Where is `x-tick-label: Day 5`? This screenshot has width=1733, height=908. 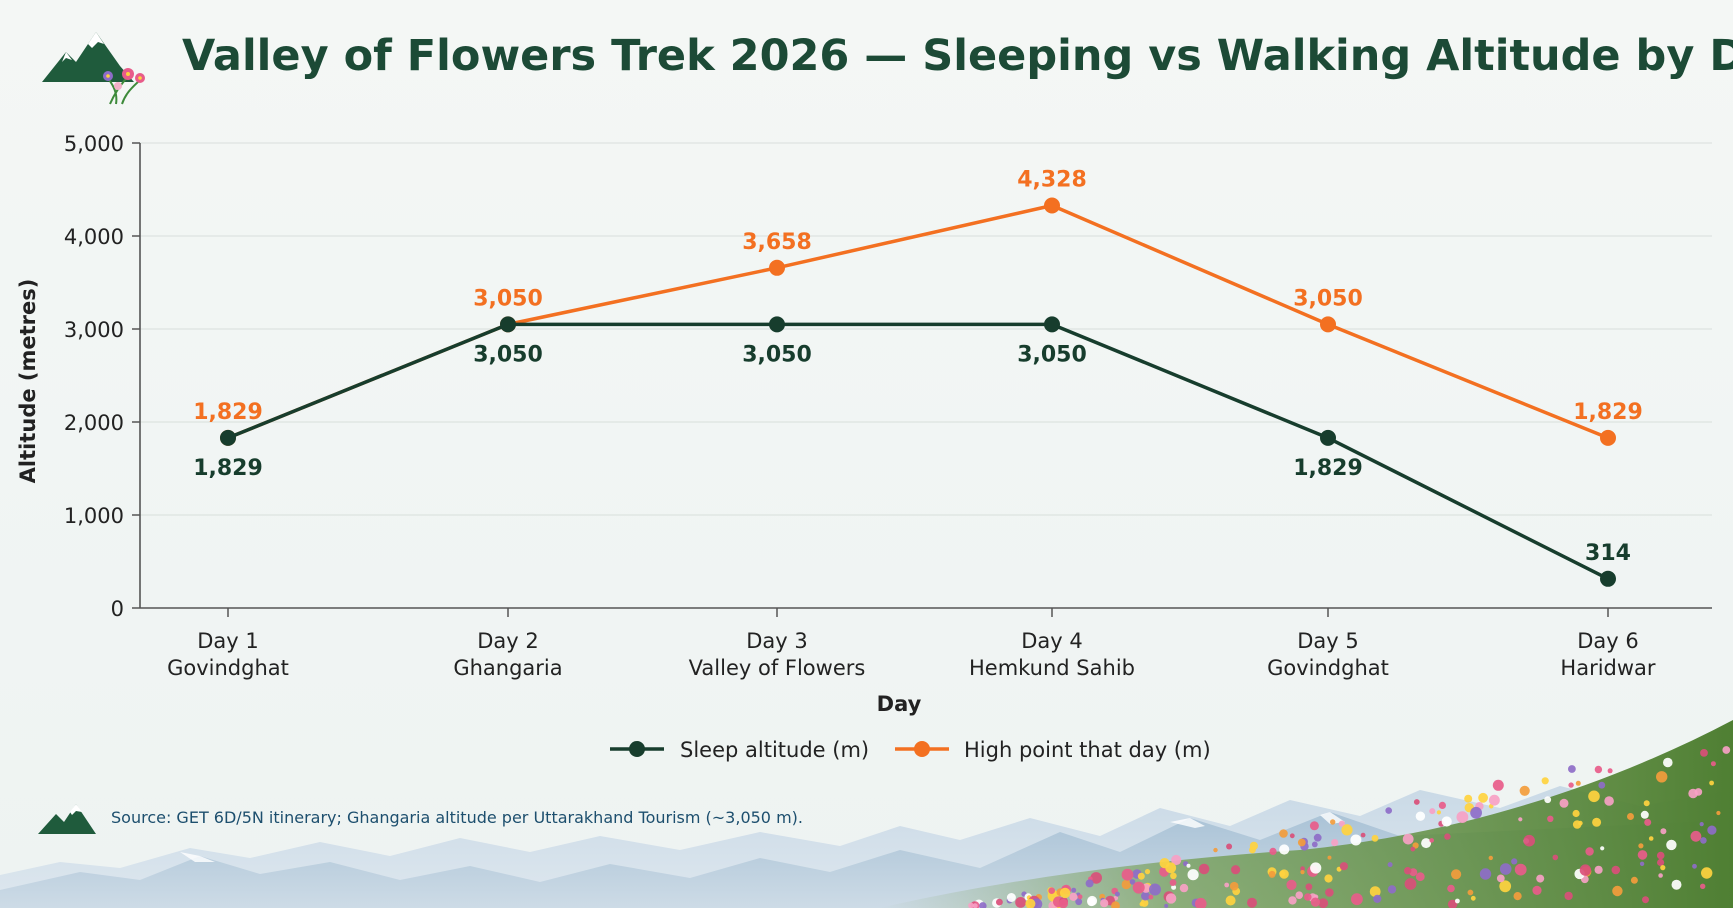 x-tick-label: Day 5 is located at coordinates (1328, 641).